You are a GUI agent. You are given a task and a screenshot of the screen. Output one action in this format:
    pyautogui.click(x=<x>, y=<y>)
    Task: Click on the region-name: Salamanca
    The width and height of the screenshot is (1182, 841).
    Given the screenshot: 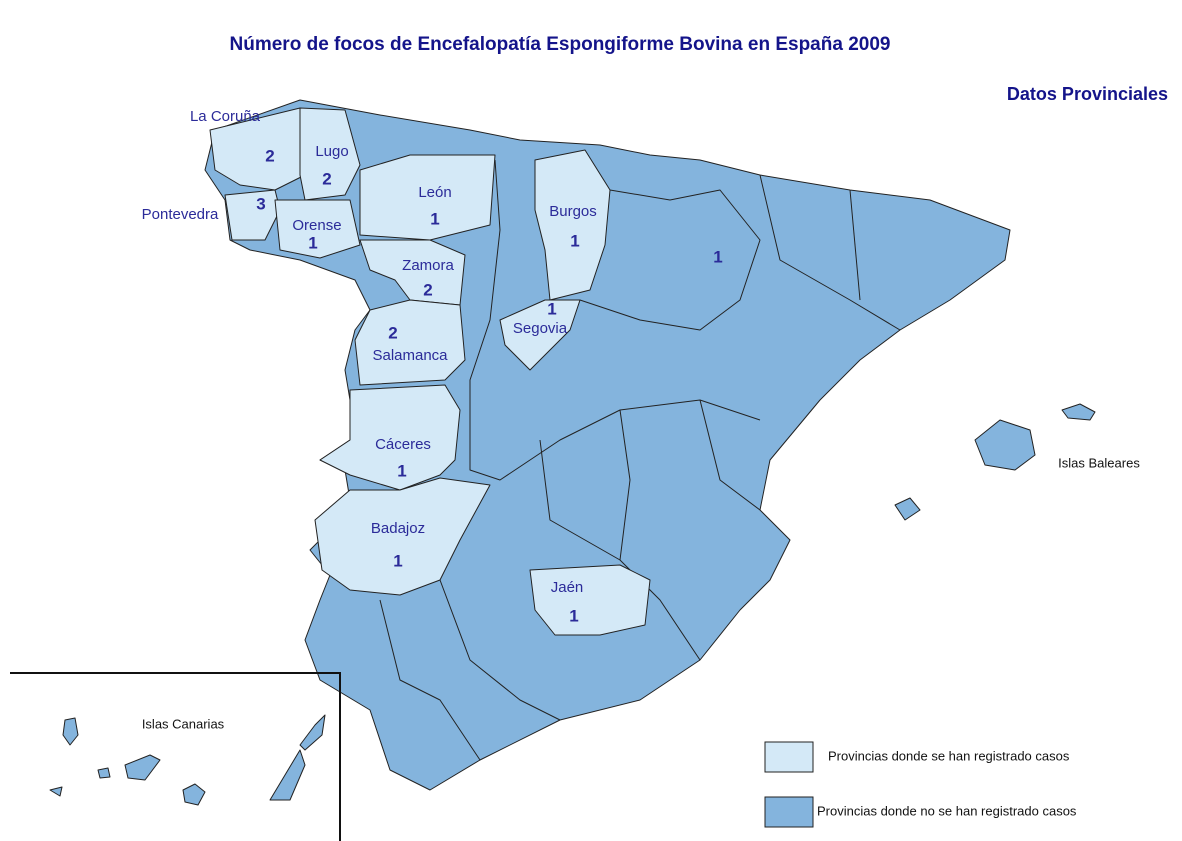 What is the action you would take?
    pyautogui.click(x=410, y=355)
    